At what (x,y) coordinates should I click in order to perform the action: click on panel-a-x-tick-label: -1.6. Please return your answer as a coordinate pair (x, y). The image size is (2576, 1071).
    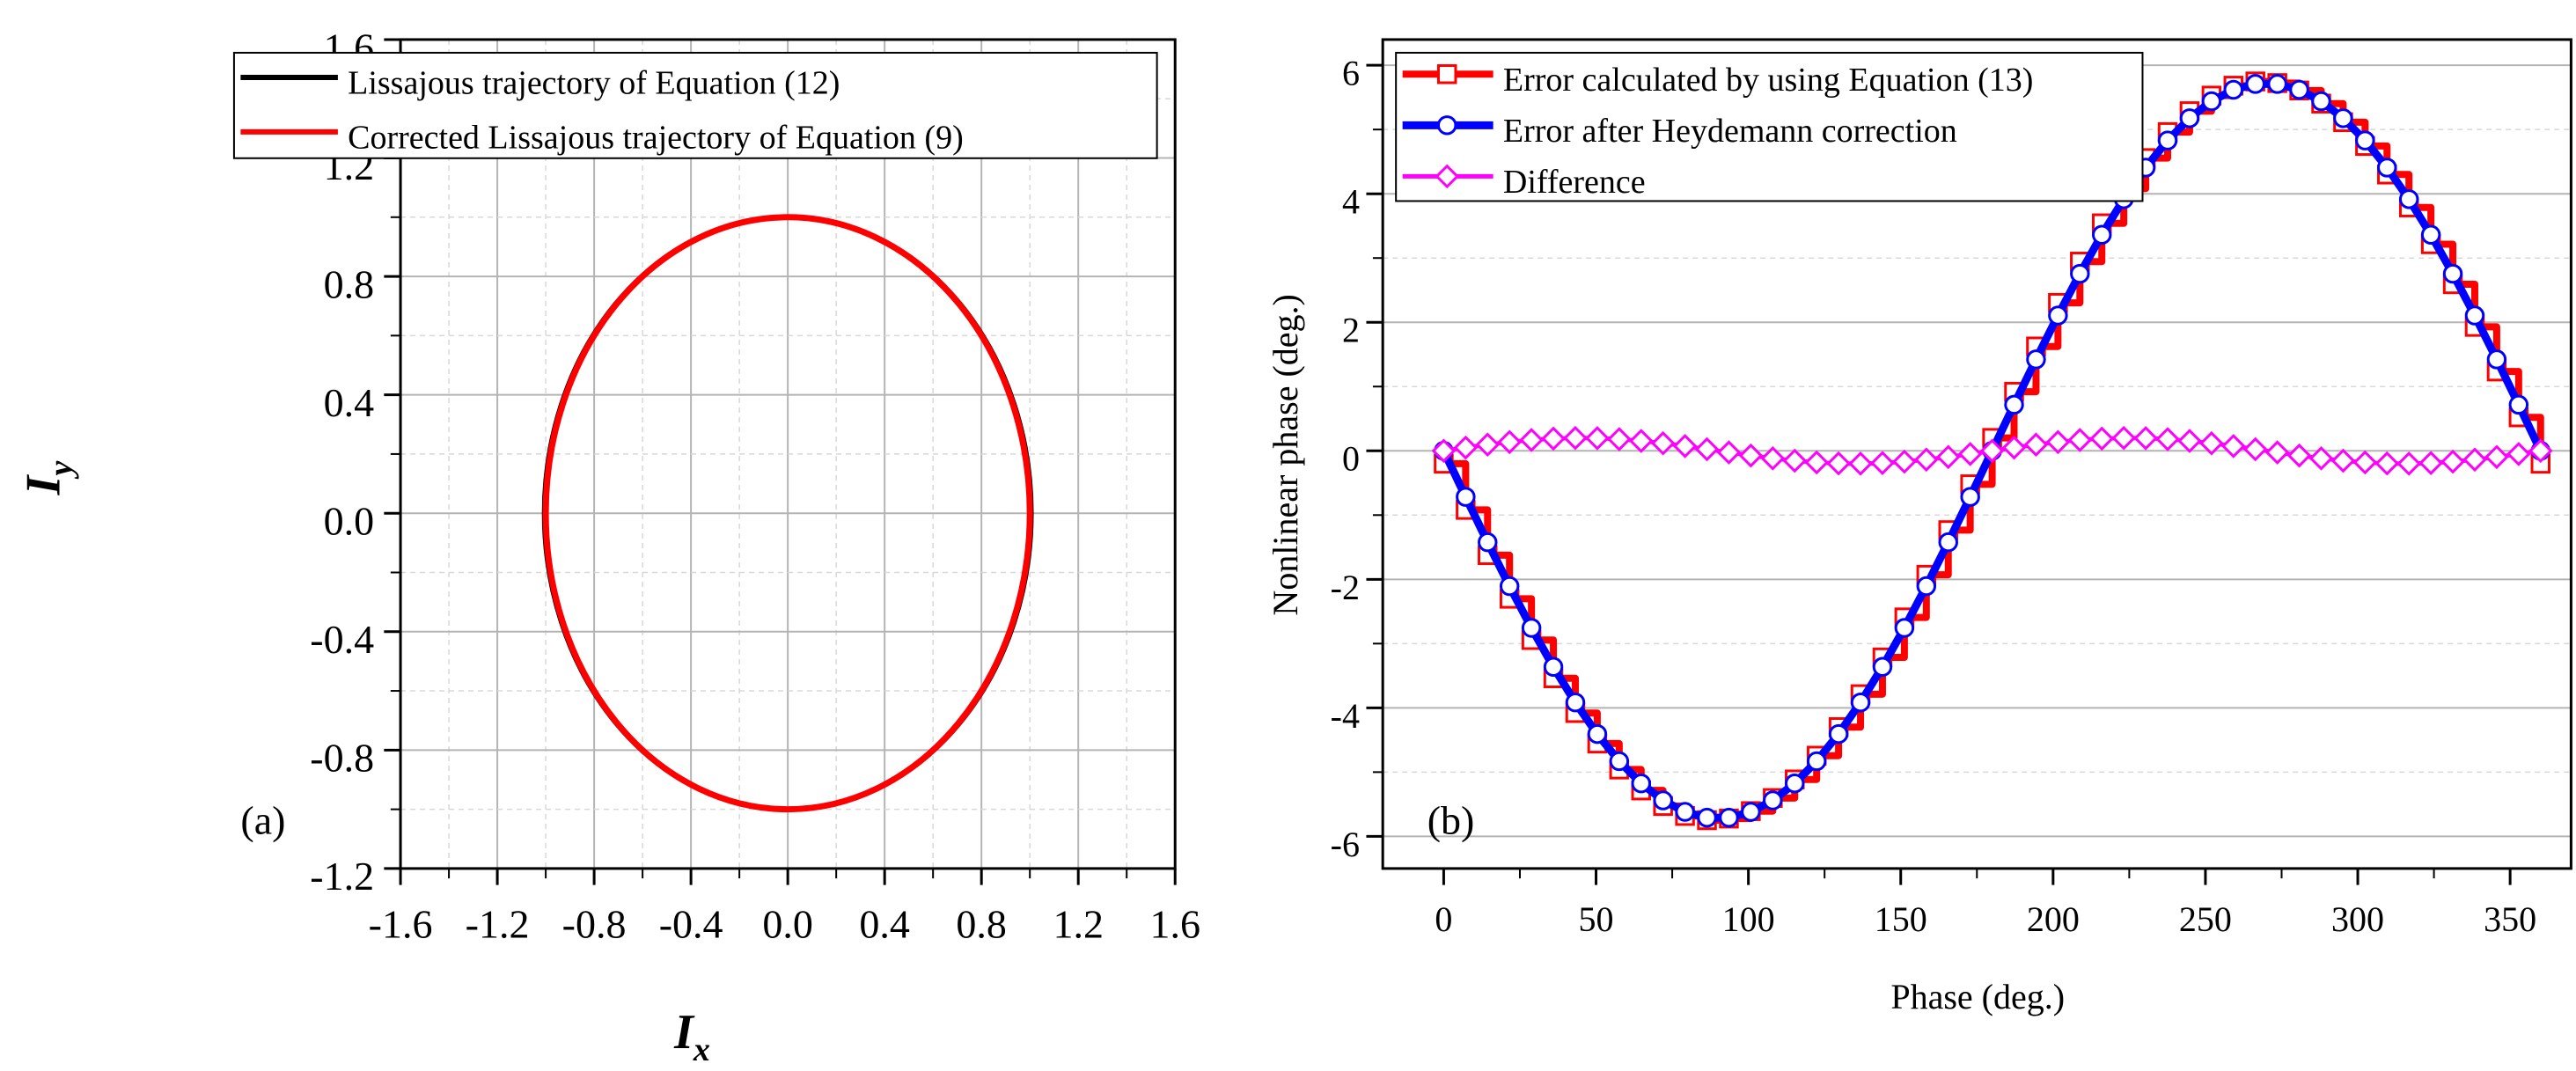
    Looking at the image, I should click on (401, 924).